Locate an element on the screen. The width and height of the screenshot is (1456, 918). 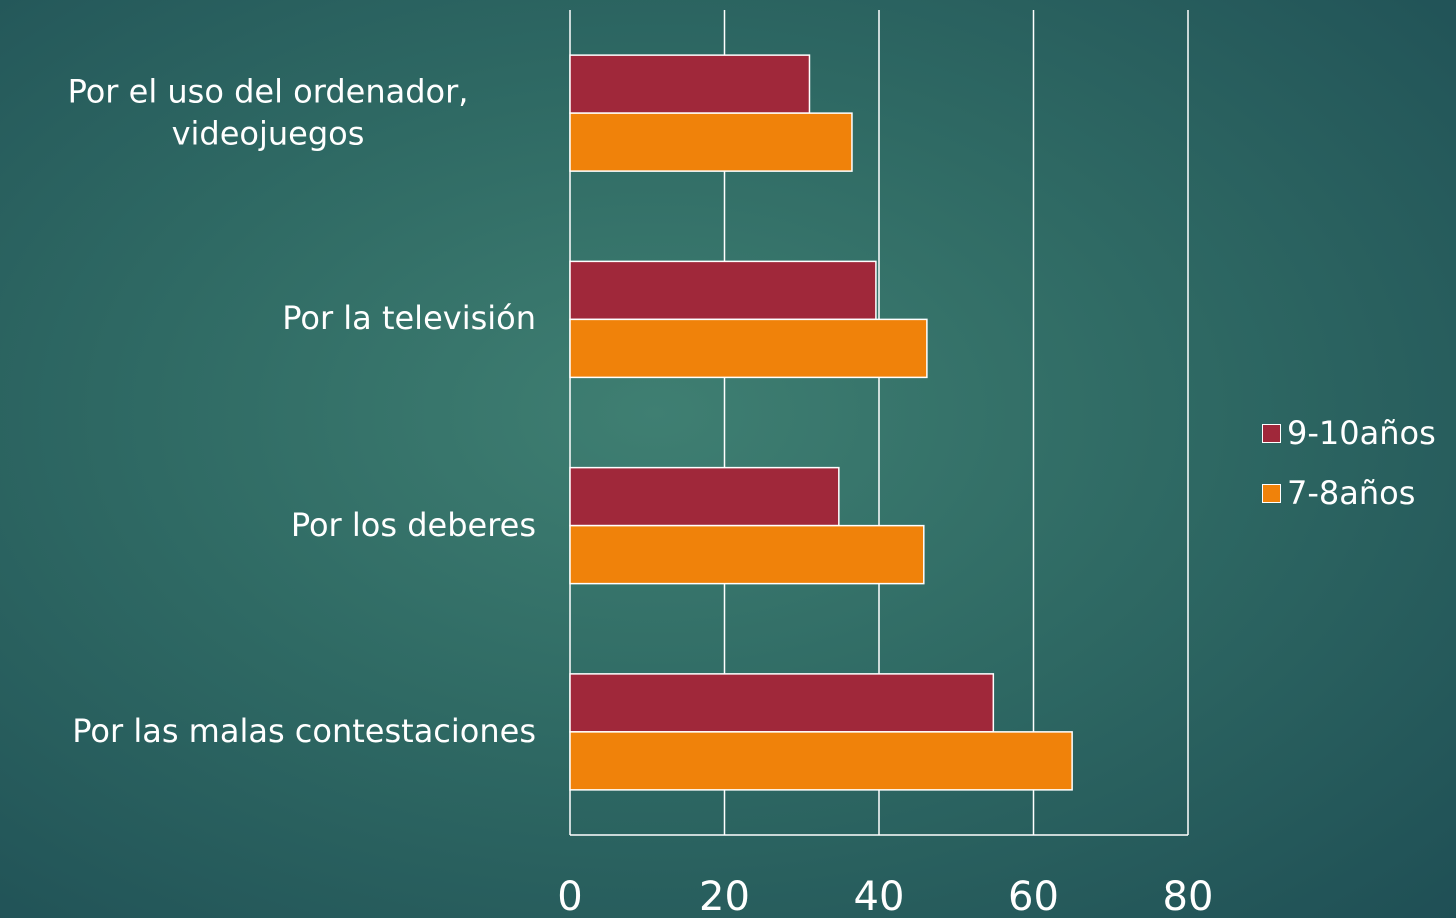
y-tick-text: Por los deberes is located at coordinates (413, 524).